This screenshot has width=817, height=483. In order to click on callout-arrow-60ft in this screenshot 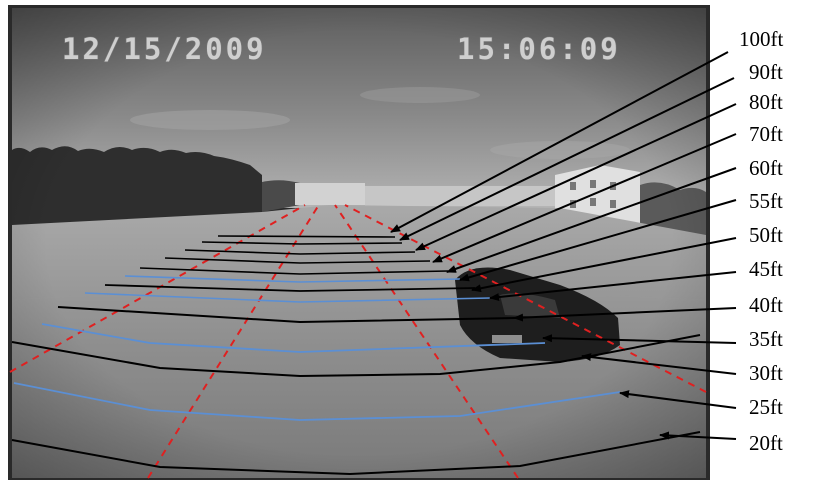, I will do `click(591, 220)`.